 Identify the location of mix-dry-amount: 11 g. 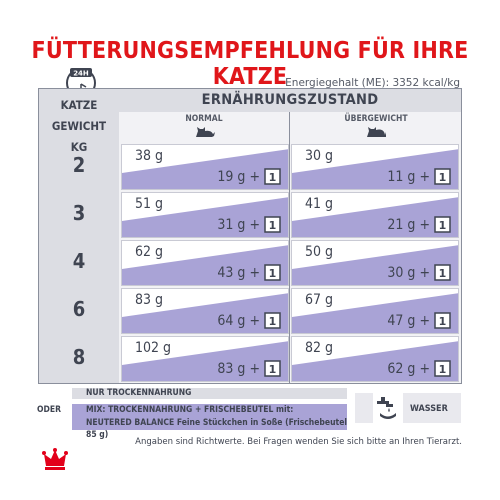
(401, 177).